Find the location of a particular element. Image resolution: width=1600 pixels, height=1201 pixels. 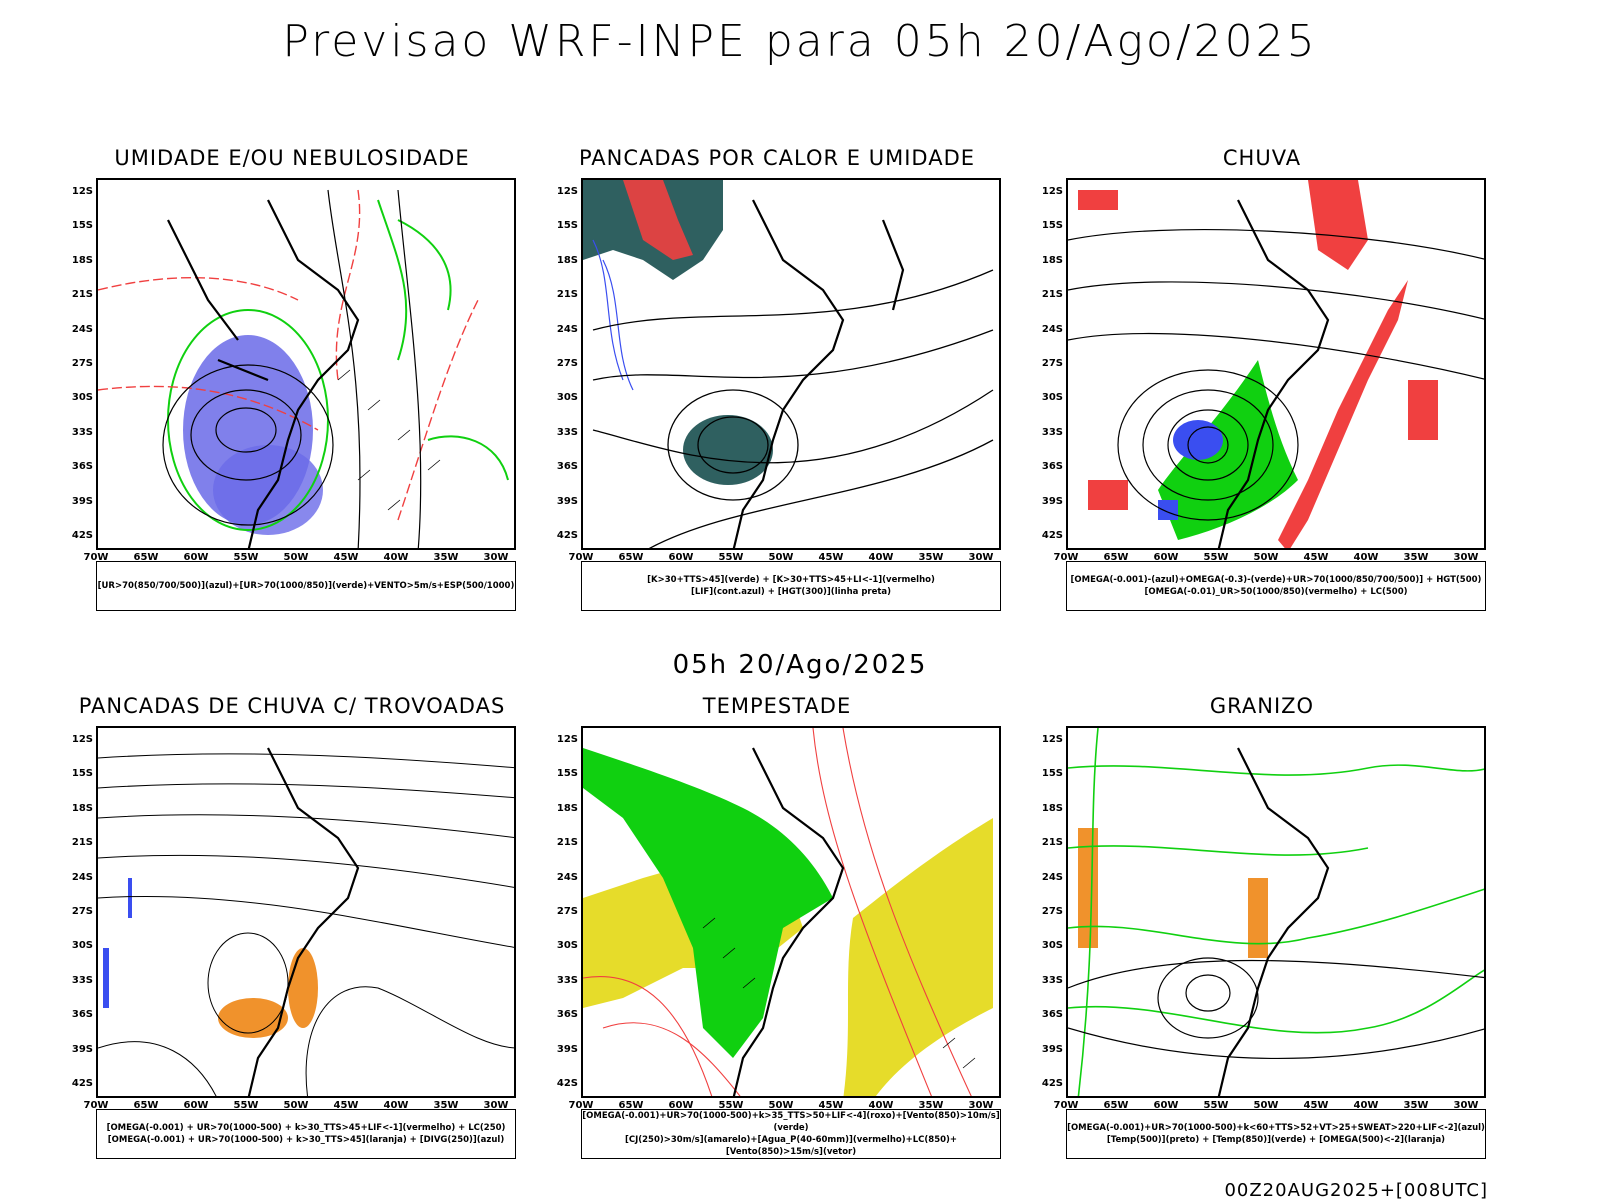

streamlines is located at coordinates (306, 924).